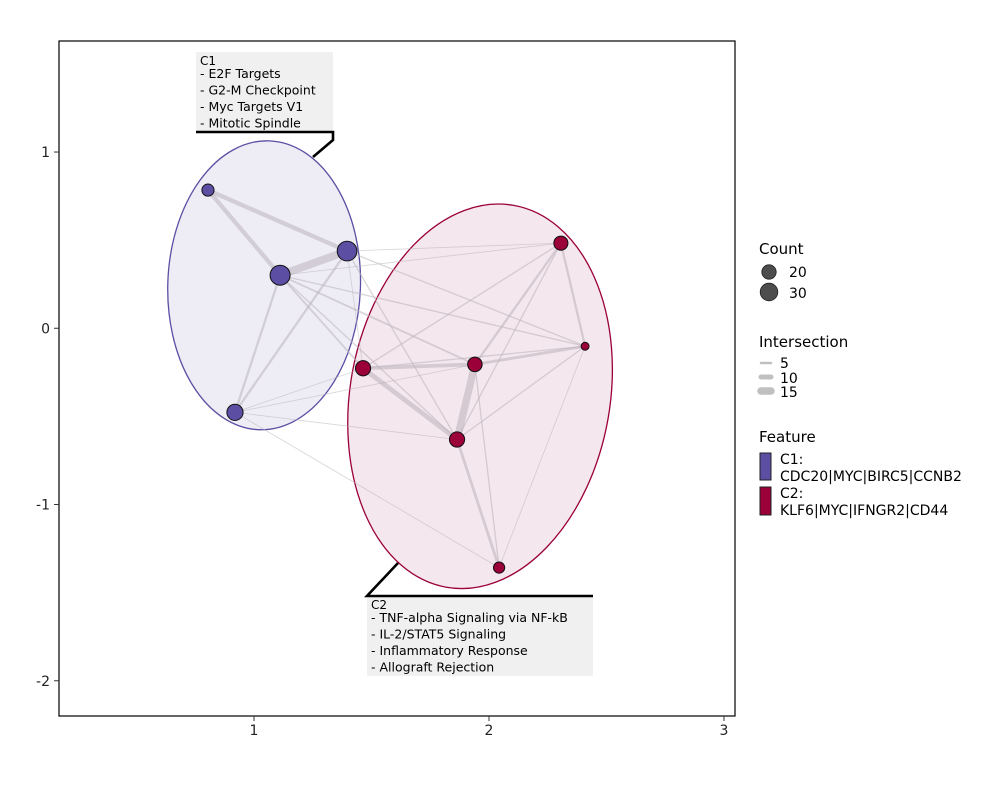 The height and width of the screenshot is (804, 1000). I want to click on cluster-label-line: - TNF-alpha Signaling via NF-kB, so click(469, 617).